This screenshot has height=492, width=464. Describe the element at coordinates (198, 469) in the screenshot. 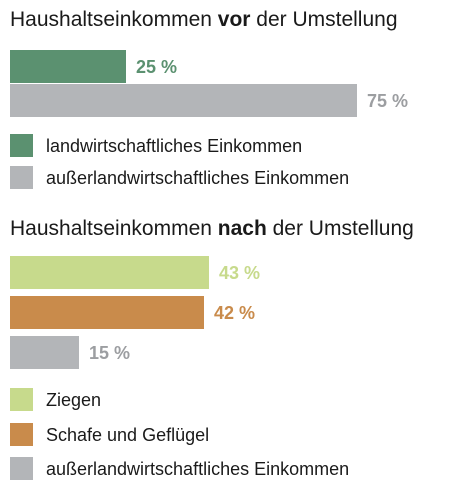

I see `legend-label-ausserlandwirtschaftliches-einkommen-nach: außerlandwirtschaftliches Einkommen` at that location.